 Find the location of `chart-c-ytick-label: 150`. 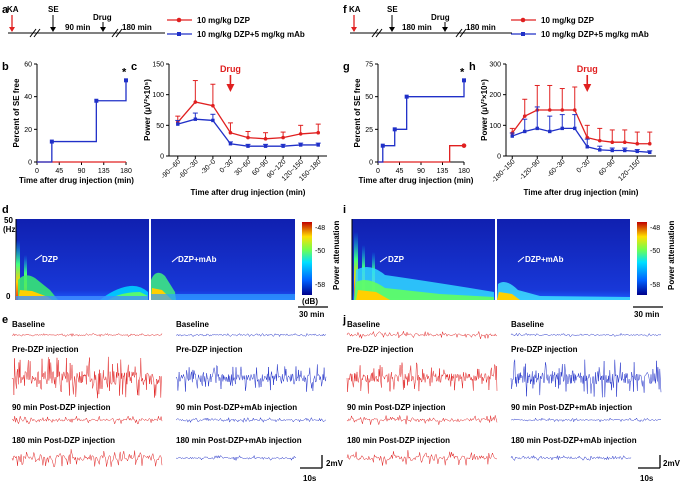

chart-c-ytick-label: 150 is located at coordinates (158, 65).